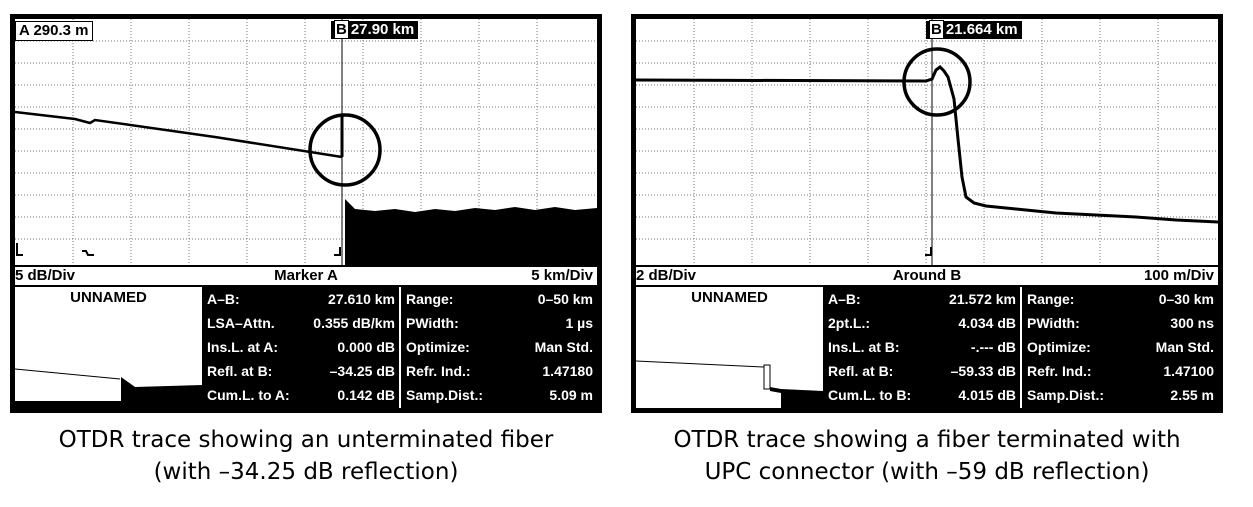  I want to click on param-row: A–B: 21.572 km, so click(922, 299).